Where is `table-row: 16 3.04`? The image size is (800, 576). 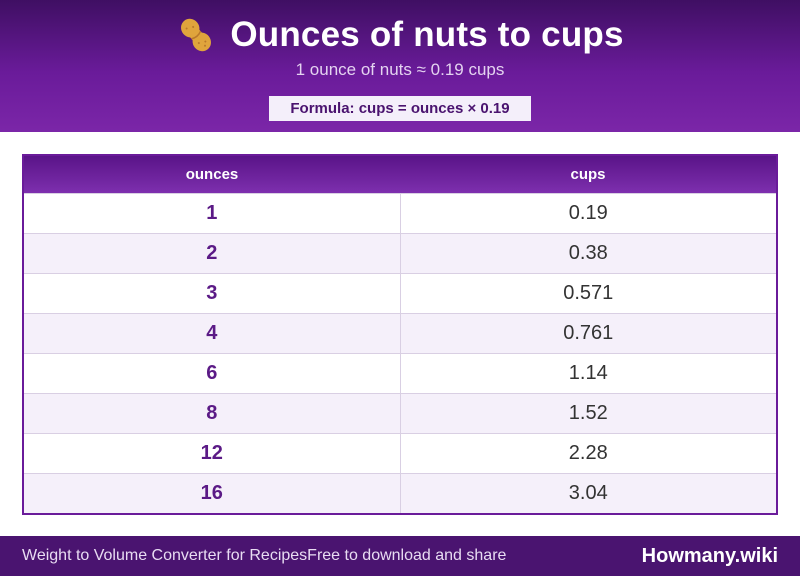
table-row: 16 3.04 is located at coordinates (400, 492).